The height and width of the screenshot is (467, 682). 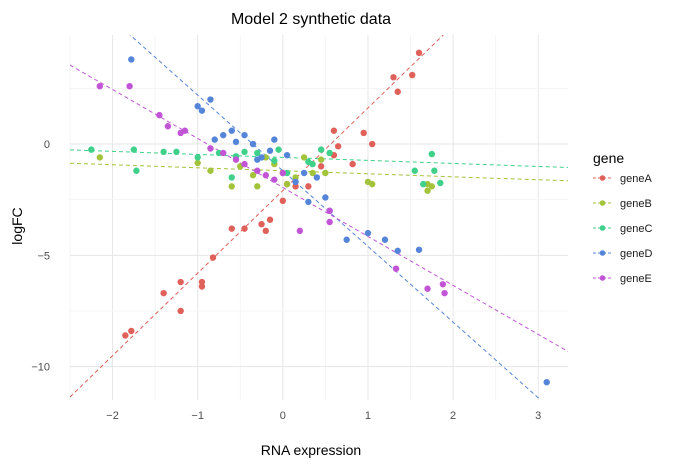 I want to click on x-tick-label: −2, so click(x=112, y=416).